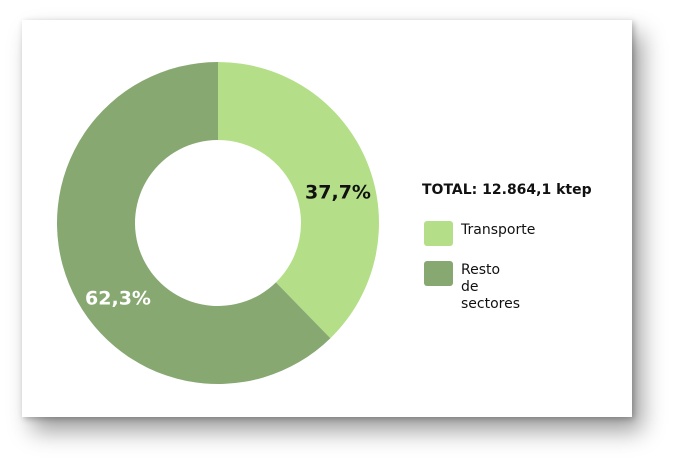  Describe the element at coordinates (299, 200) in the screenshot. I see `donut-slice-transporte` at that location.